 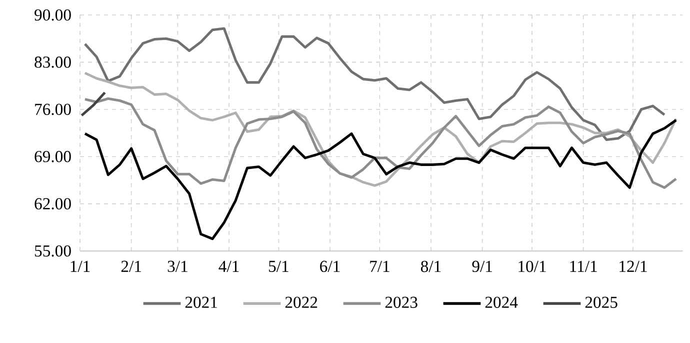 What do you see at coordinates (482, 266) in the screenshot?
I see `x-tick-label: 9/1` at bounding box center [482, 266].